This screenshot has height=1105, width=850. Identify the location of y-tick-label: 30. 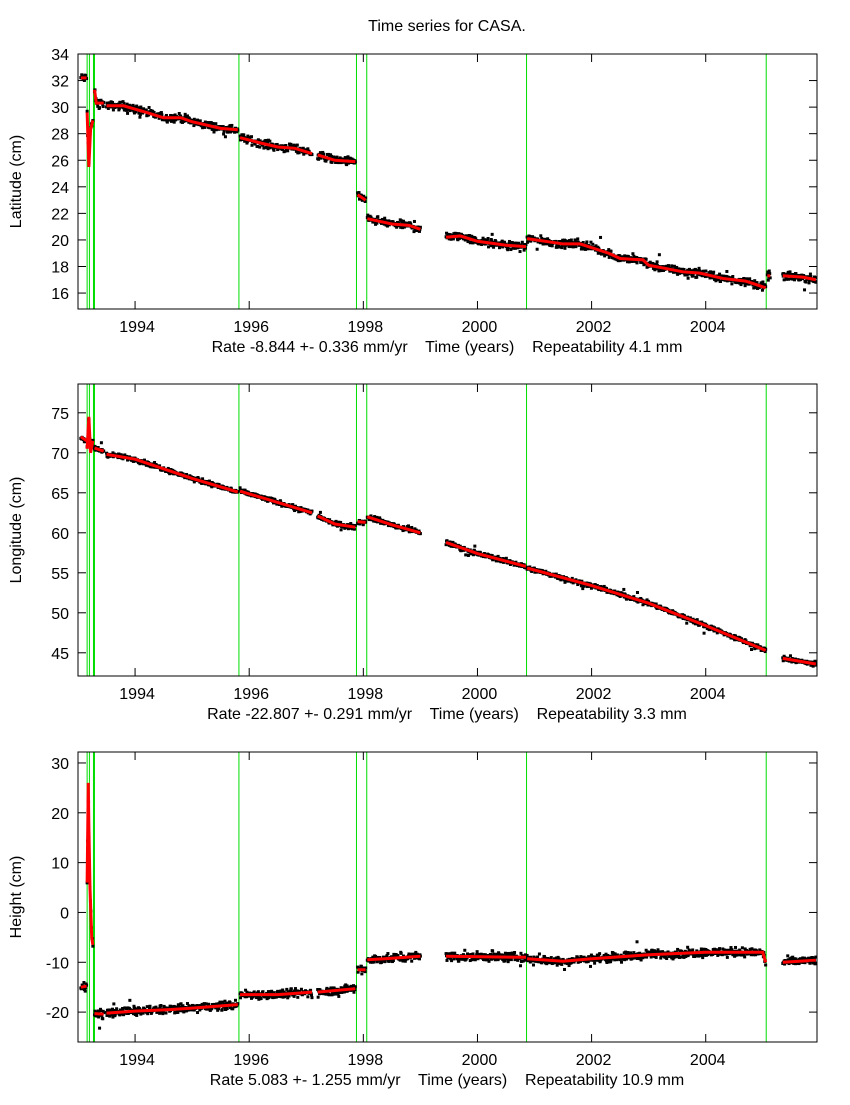
(60, 764).